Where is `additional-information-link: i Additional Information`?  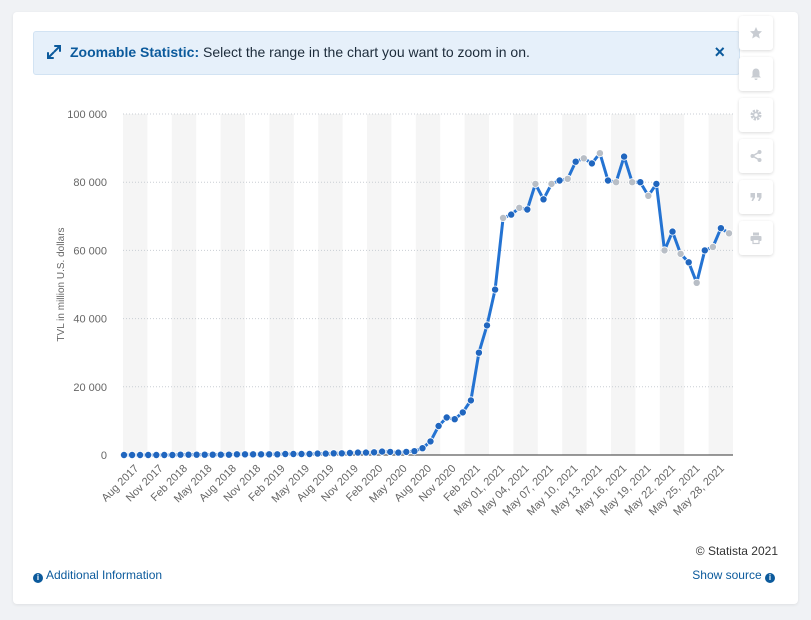
additional-information-link: i Additional Information is located at coordinates (97, 575).